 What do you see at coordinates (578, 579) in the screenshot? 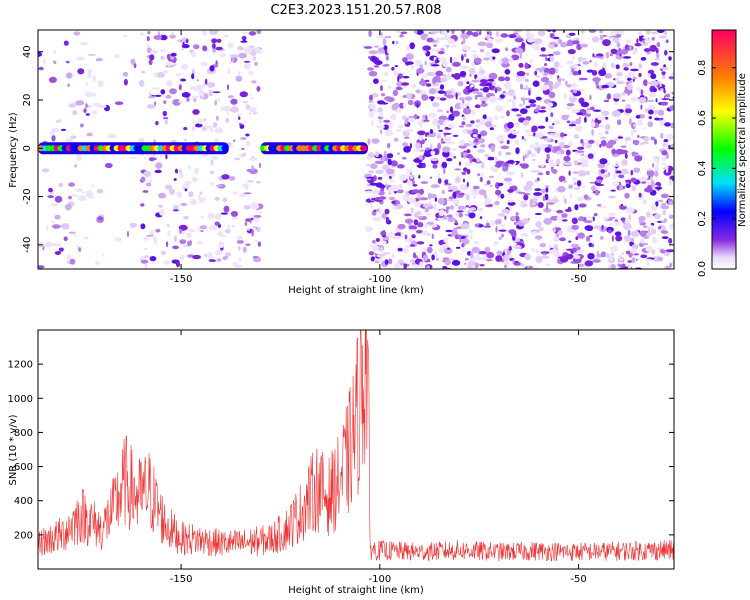
I see `snr-x-tick-label: -50` at bounding box center [578, 579].